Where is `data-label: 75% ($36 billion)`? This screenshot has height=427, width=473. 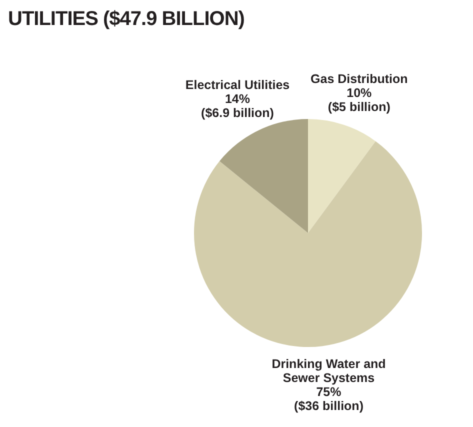
data-label: 75% ($36 billion) is located at coordinates (329, 399).